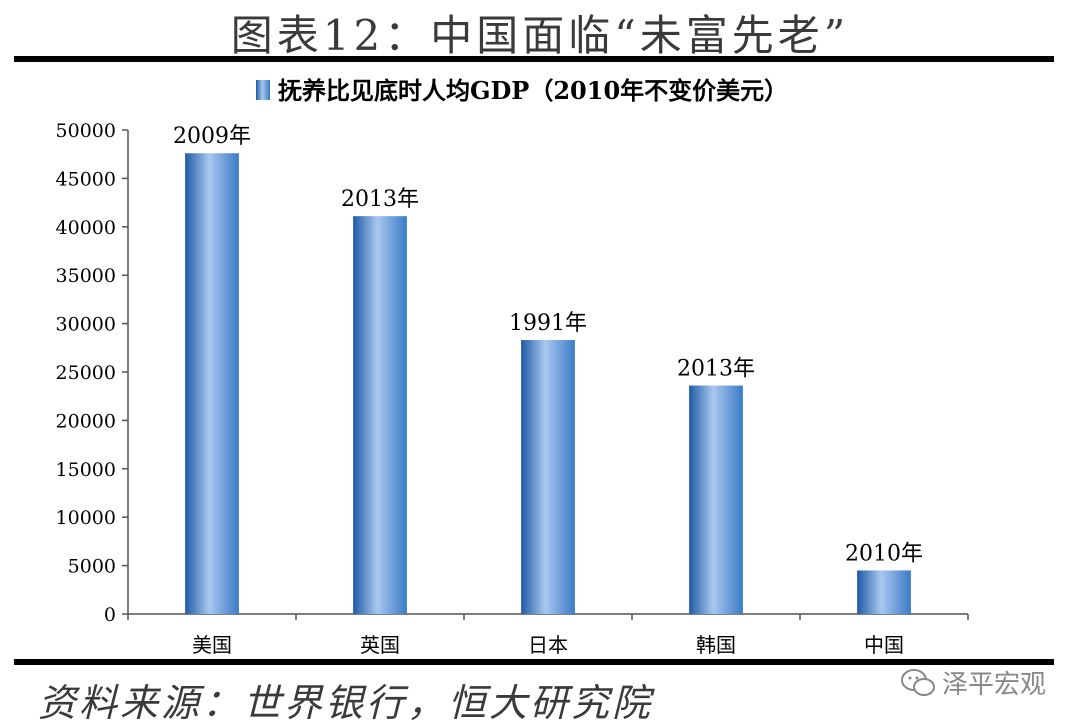 The image size is (1080, 727). What do you see at coordinates (548, 645) in the screenshot?
I see `x-category-label: 日本` at bounding box center [548, 645].